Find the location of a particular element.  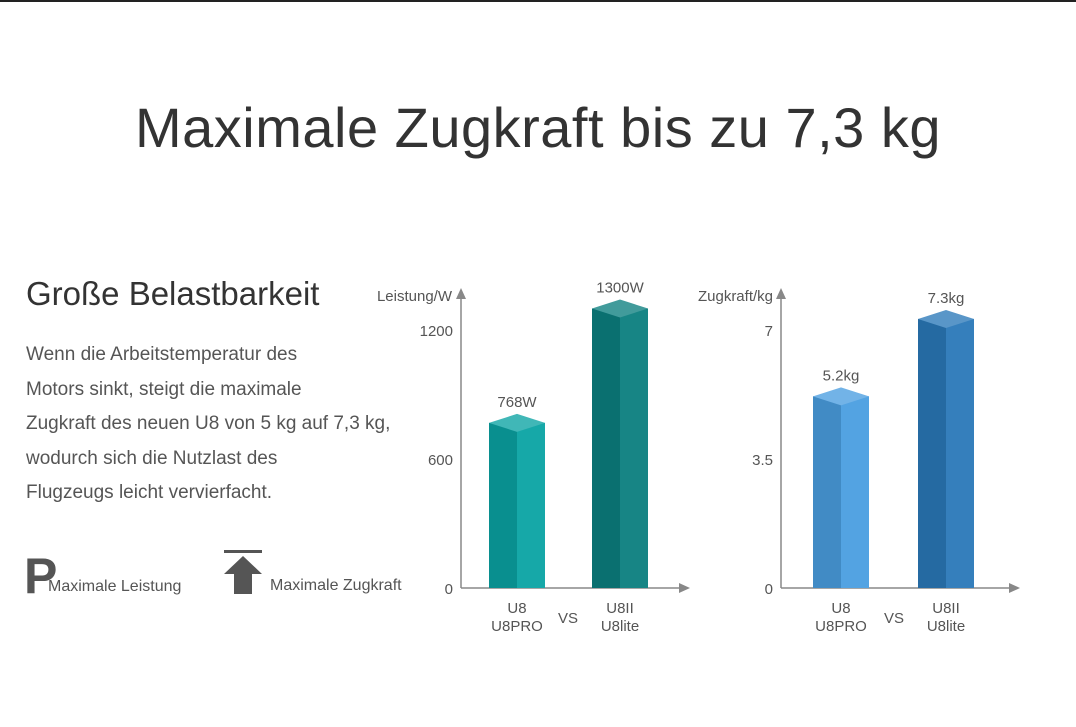

y-tick-label: 7 is located at coordinates (769, 331).